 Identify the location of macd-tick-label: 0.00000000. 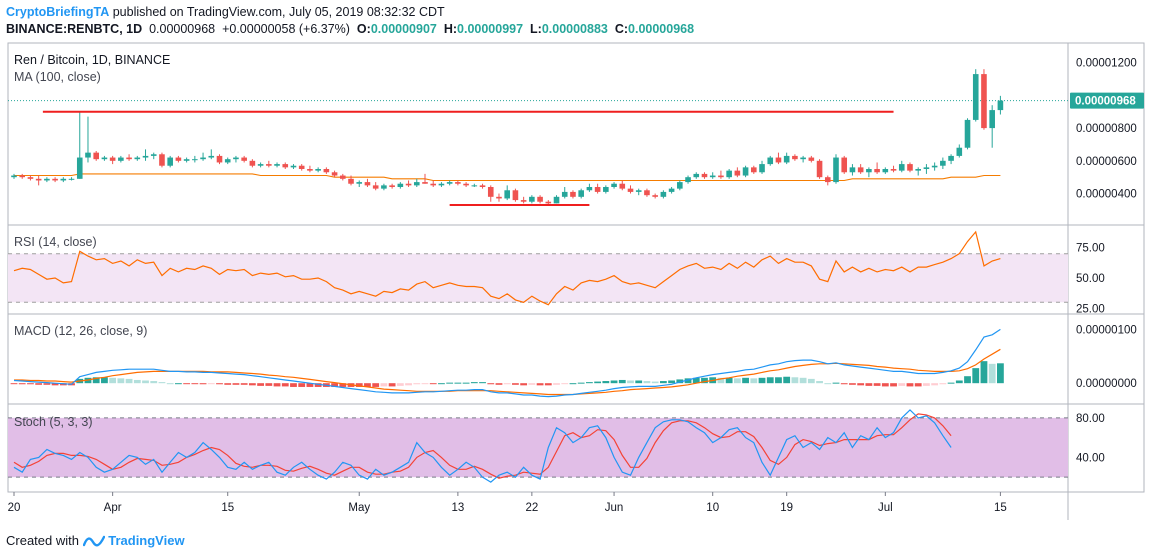
(1106, 384).